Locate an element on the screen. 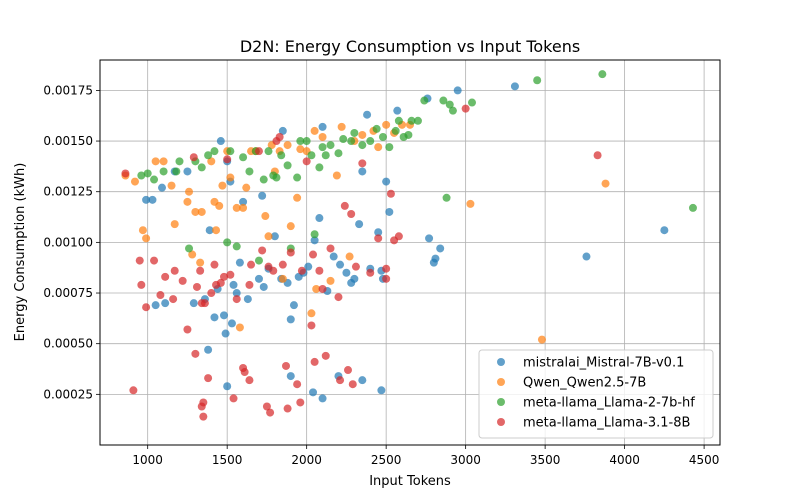 The image size is (800, 504). legend-frame is located at coordinates (596, 394).